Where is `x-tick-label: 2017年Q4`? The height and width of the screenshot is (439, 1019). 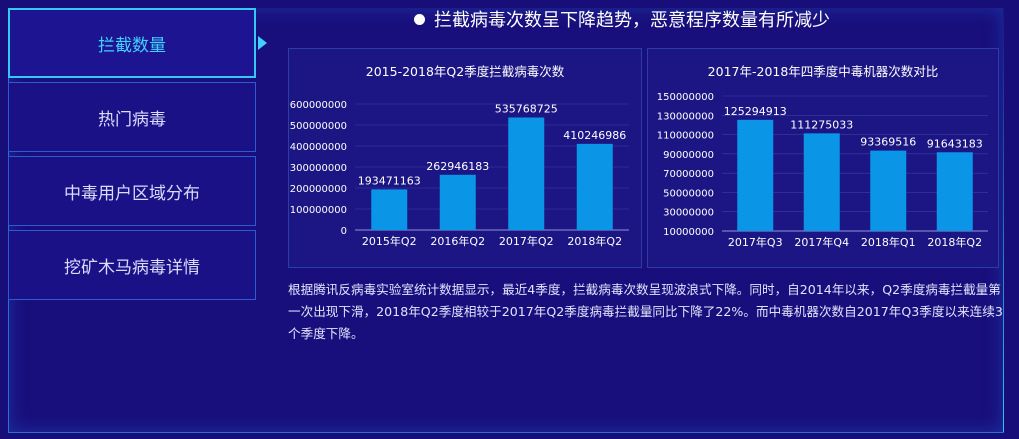
x-tick-label: 2017年Q4 is located at coordinates (821, 242).